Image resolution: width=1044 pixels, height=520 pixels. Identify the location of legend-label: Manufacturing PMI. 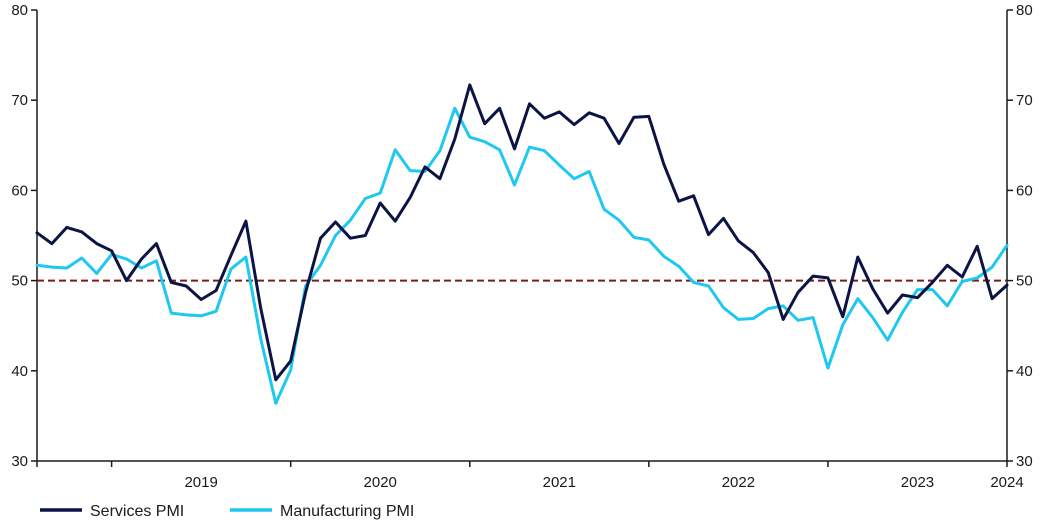
(347, 511).